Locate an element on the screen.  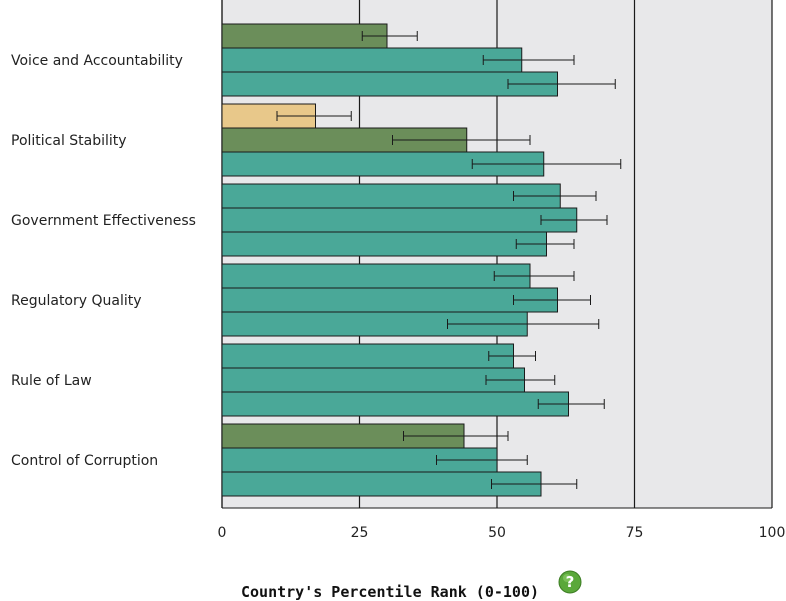
category-label: Control of Corruption is located at coordinates (84, 461).